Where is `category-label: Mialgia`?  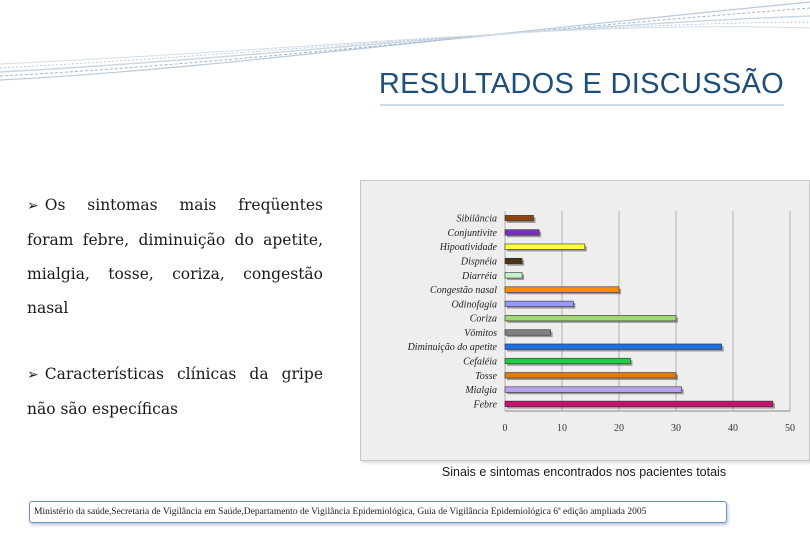 category-label: Mialgia is located at coordinates (480, 390).